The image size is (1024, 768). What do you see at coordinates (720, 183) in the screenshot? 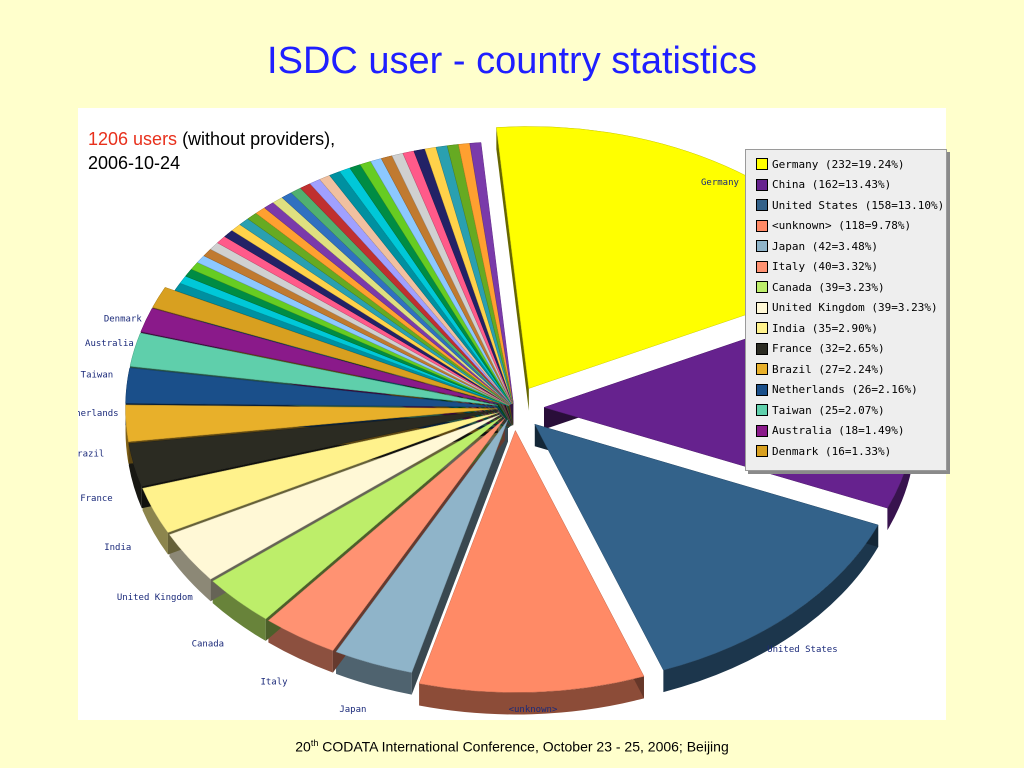
I see `slice-label: Germany` at bounding box center [720, 183].